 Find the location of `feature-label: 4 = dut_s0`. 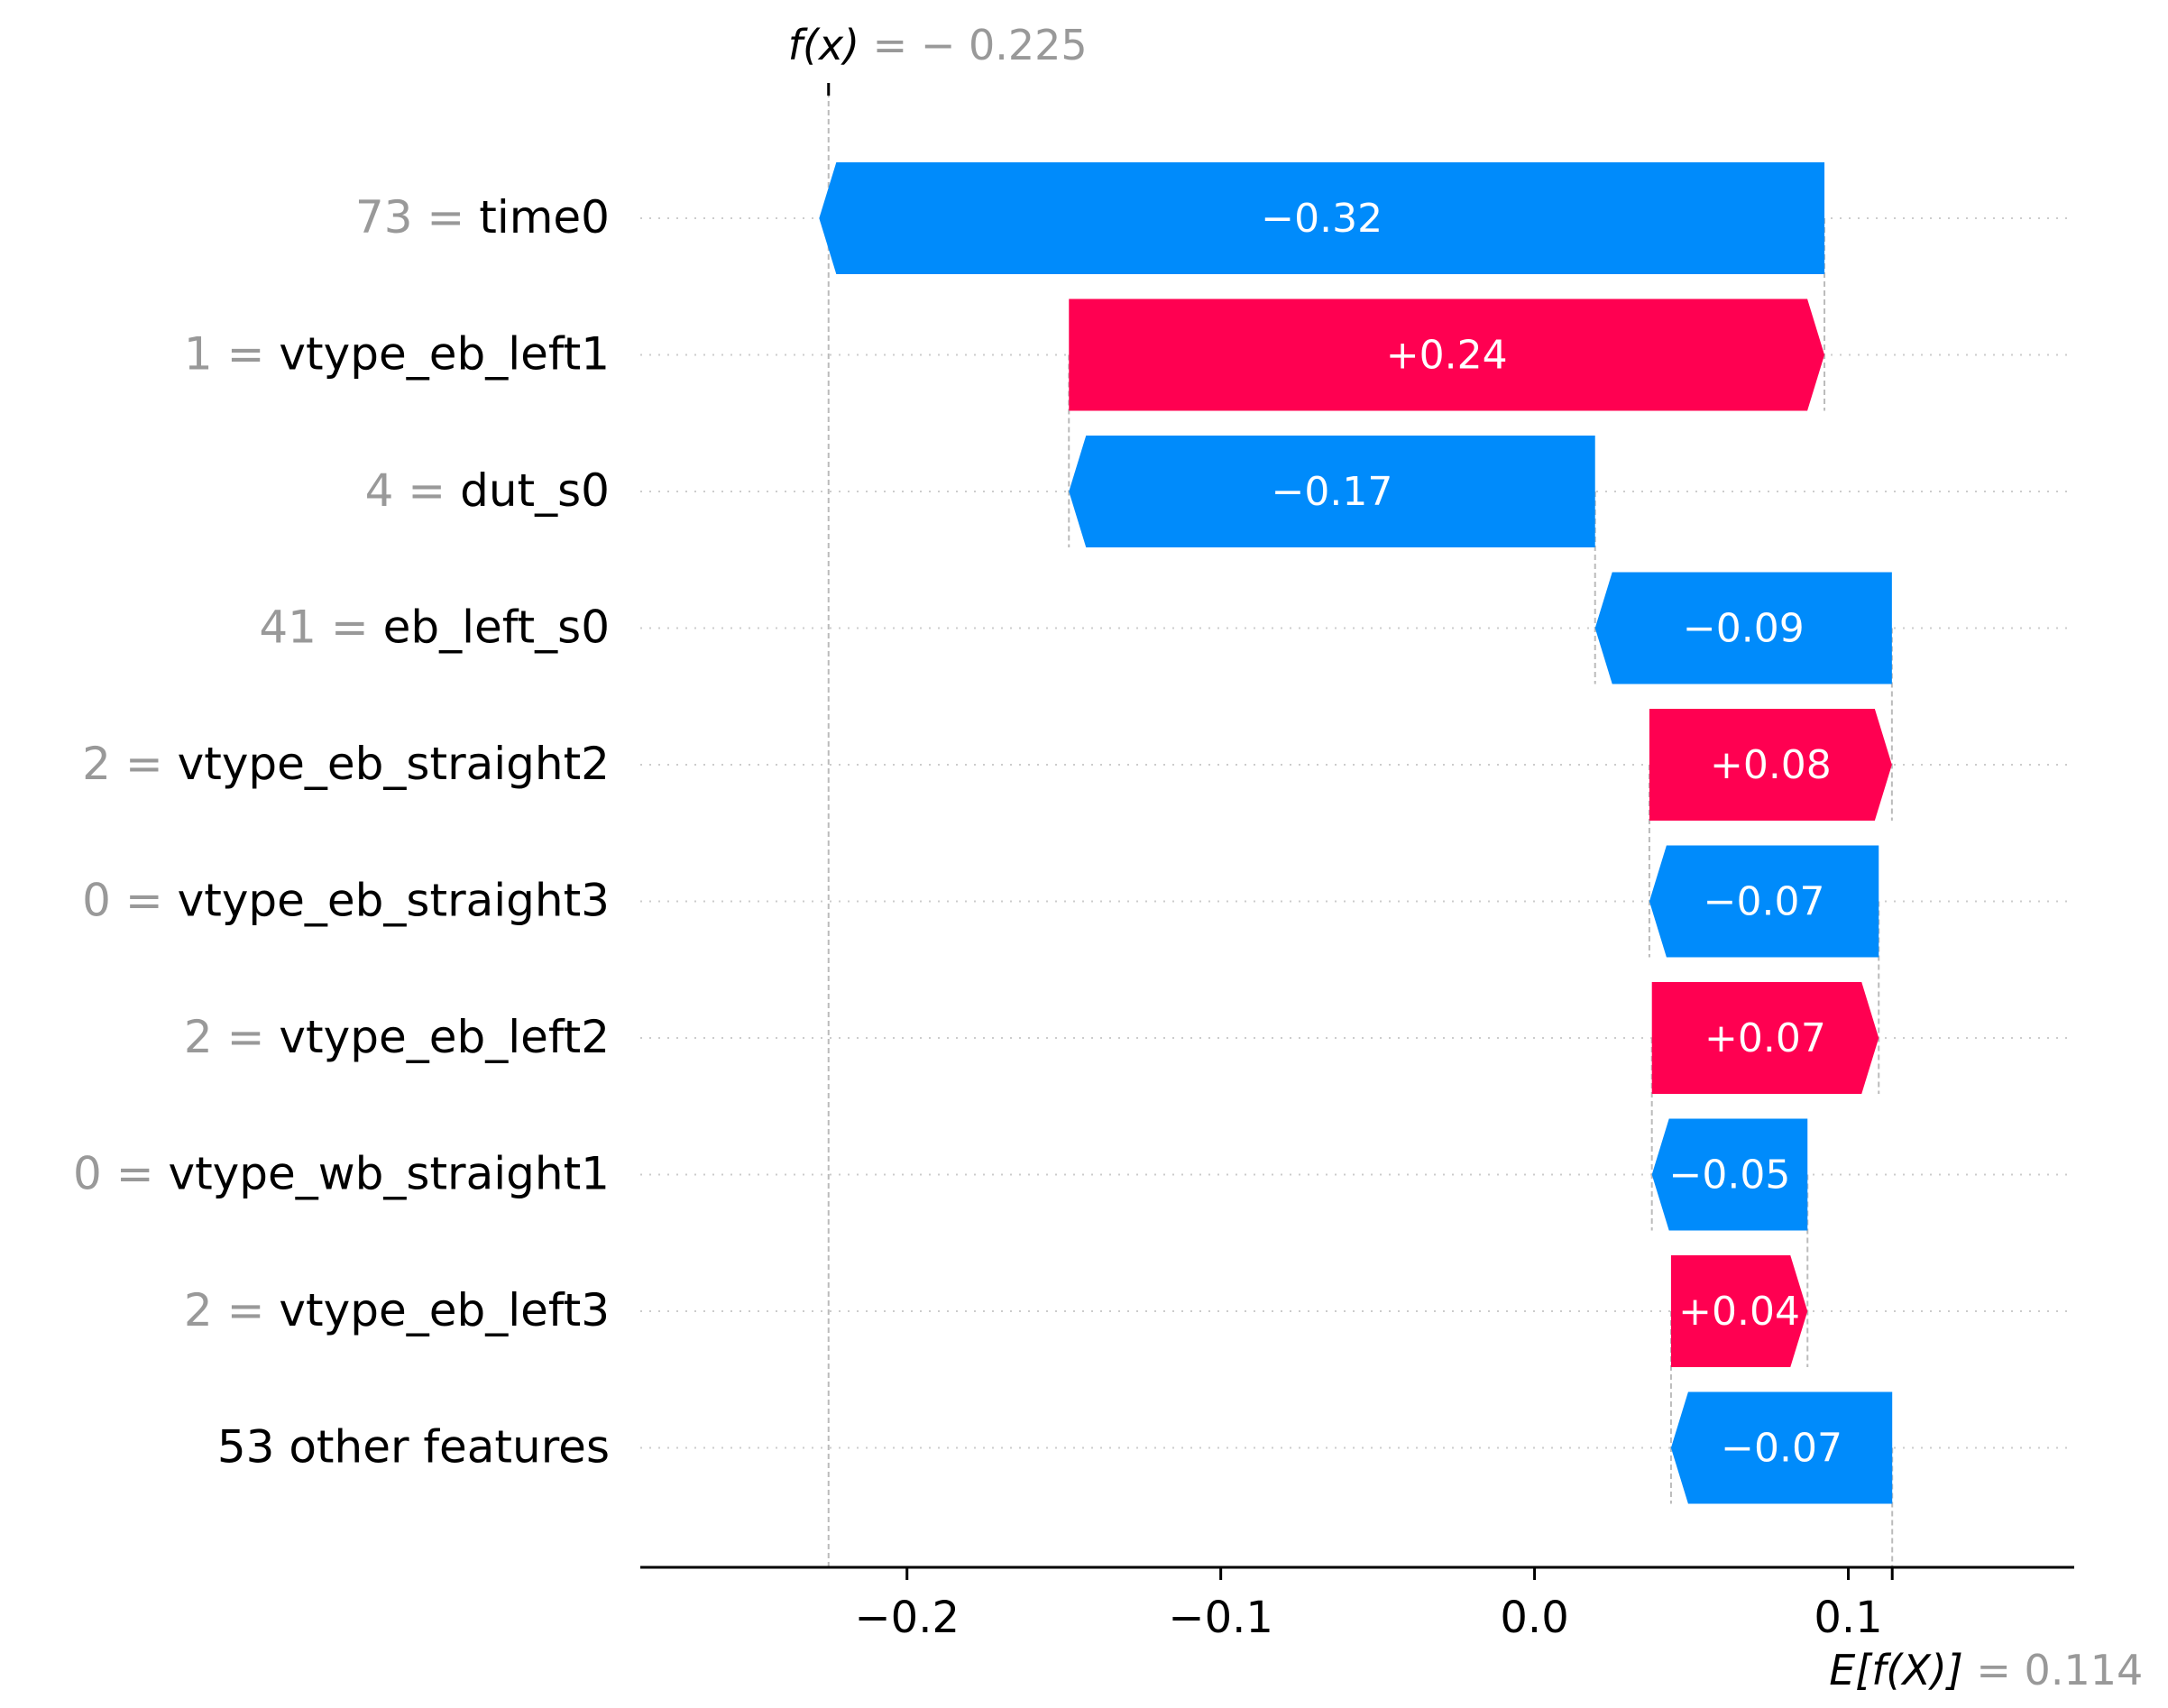

feature-label: 4 = dut_s0 is located at coordinates (487, 490).